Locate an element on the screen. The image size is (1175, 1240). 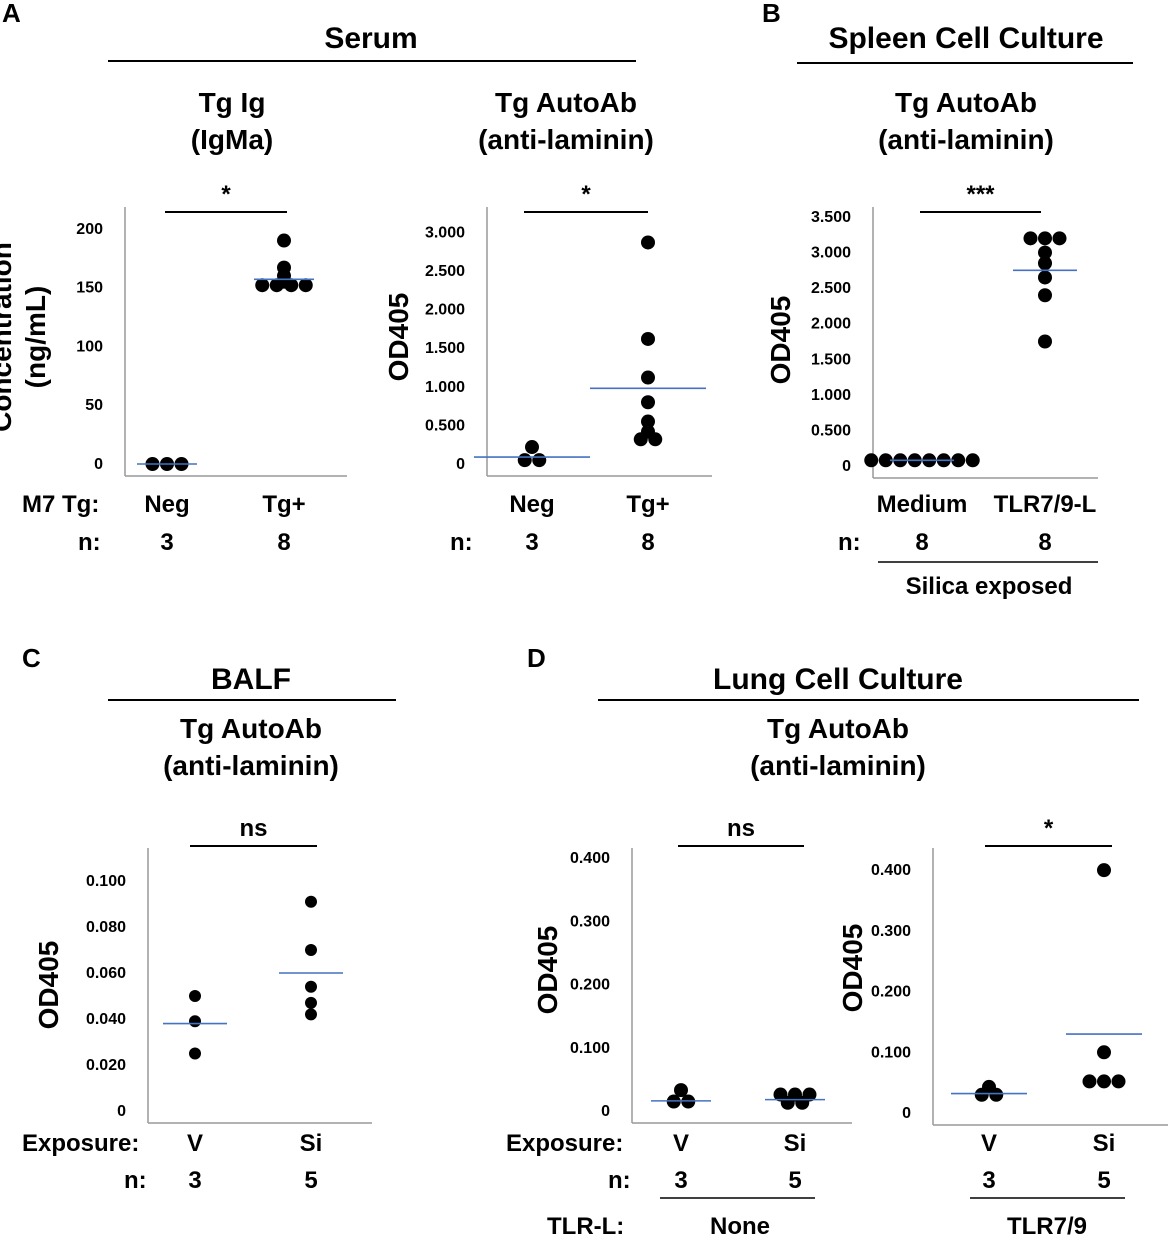
significance-label: *** is located at coordinates (980, 194).